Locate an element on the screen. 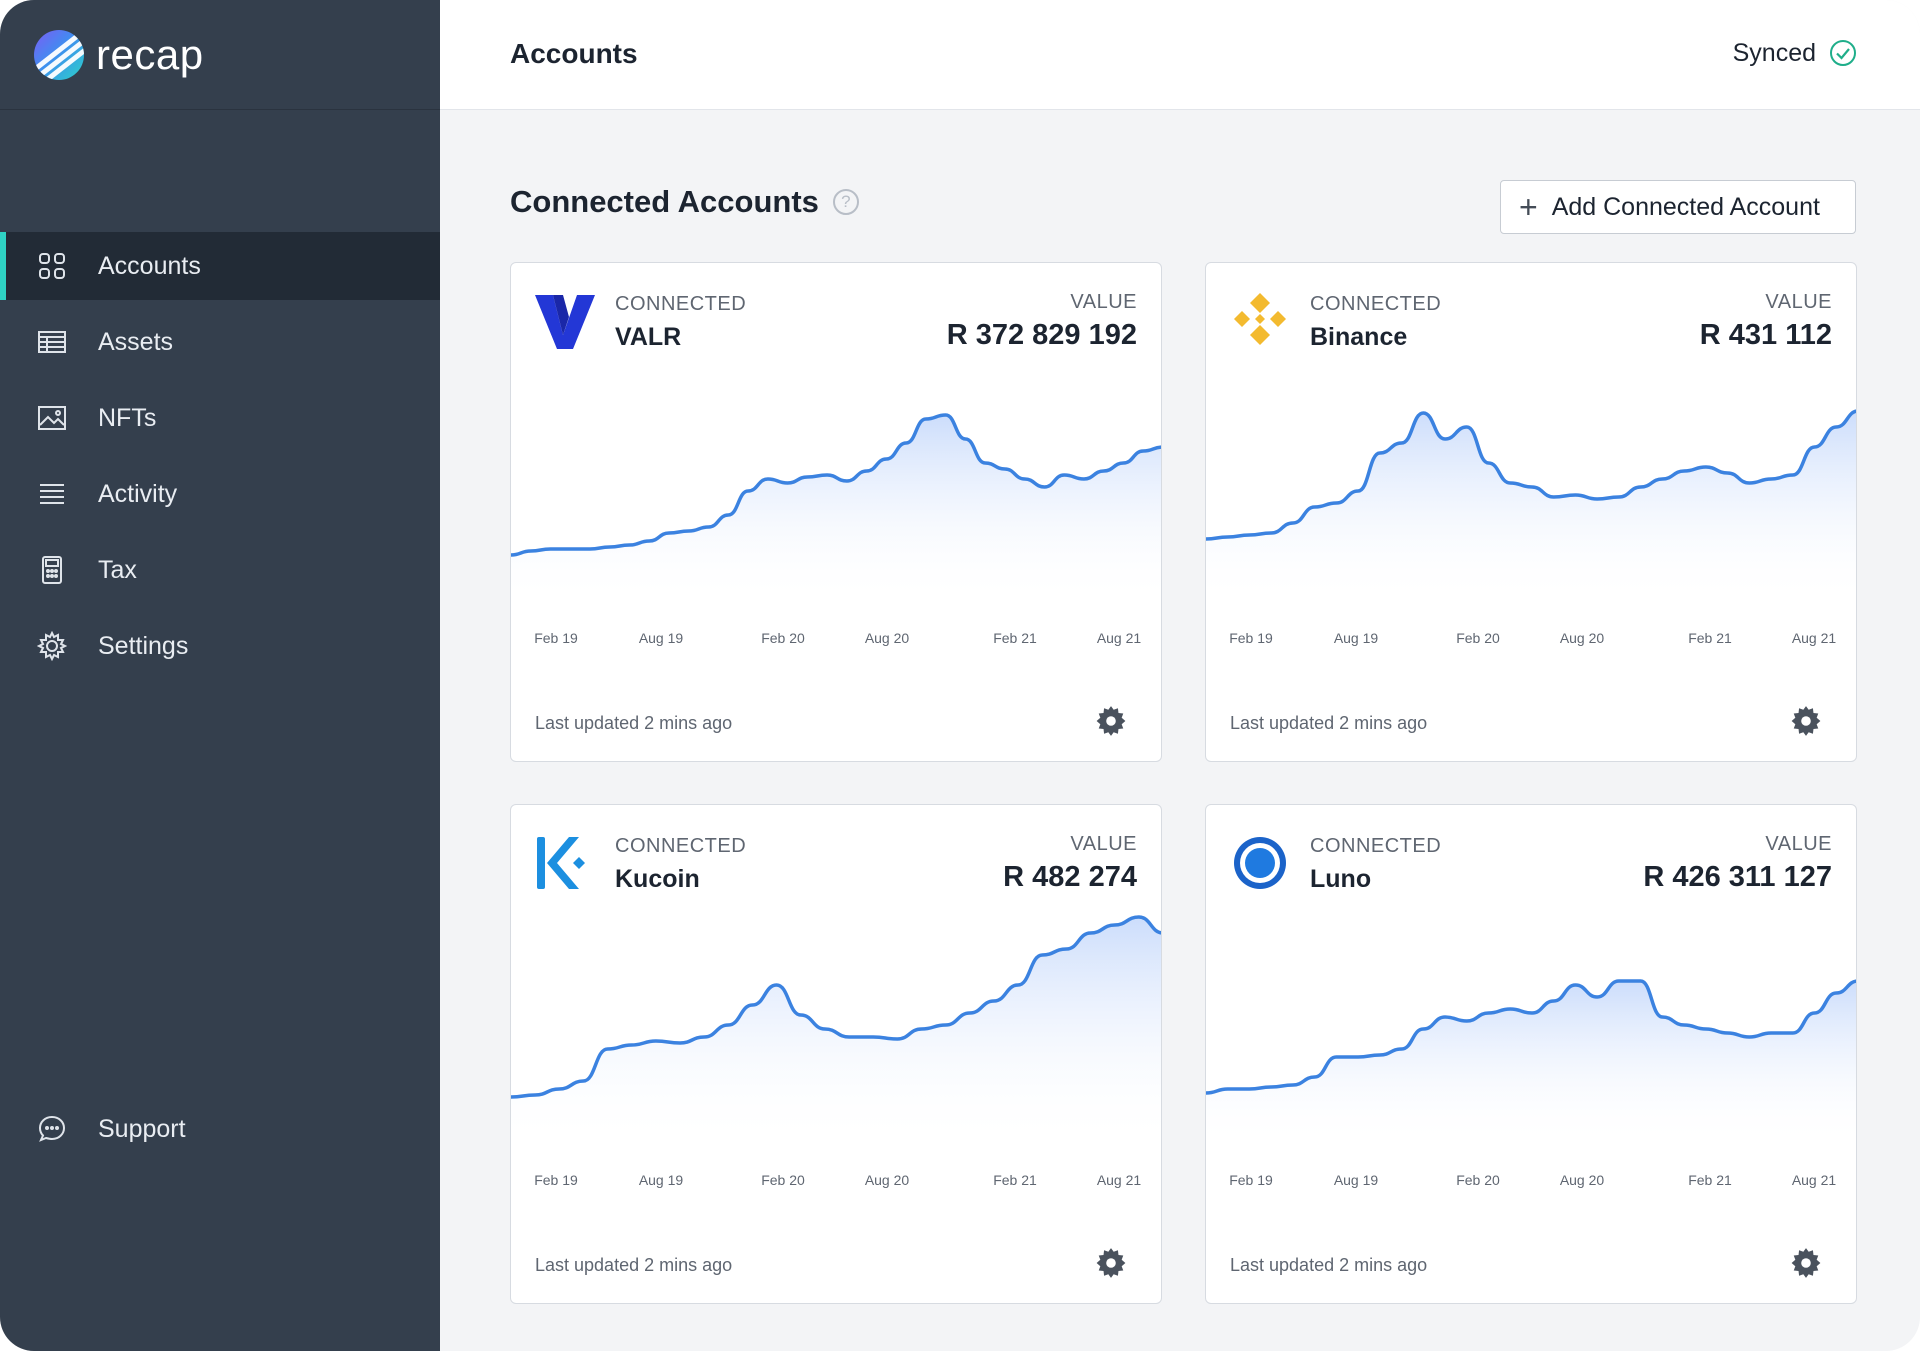 This screenshot has height=1351, width=1920. sidebar-item-assets: Assets is located at coordinates (220, 342).